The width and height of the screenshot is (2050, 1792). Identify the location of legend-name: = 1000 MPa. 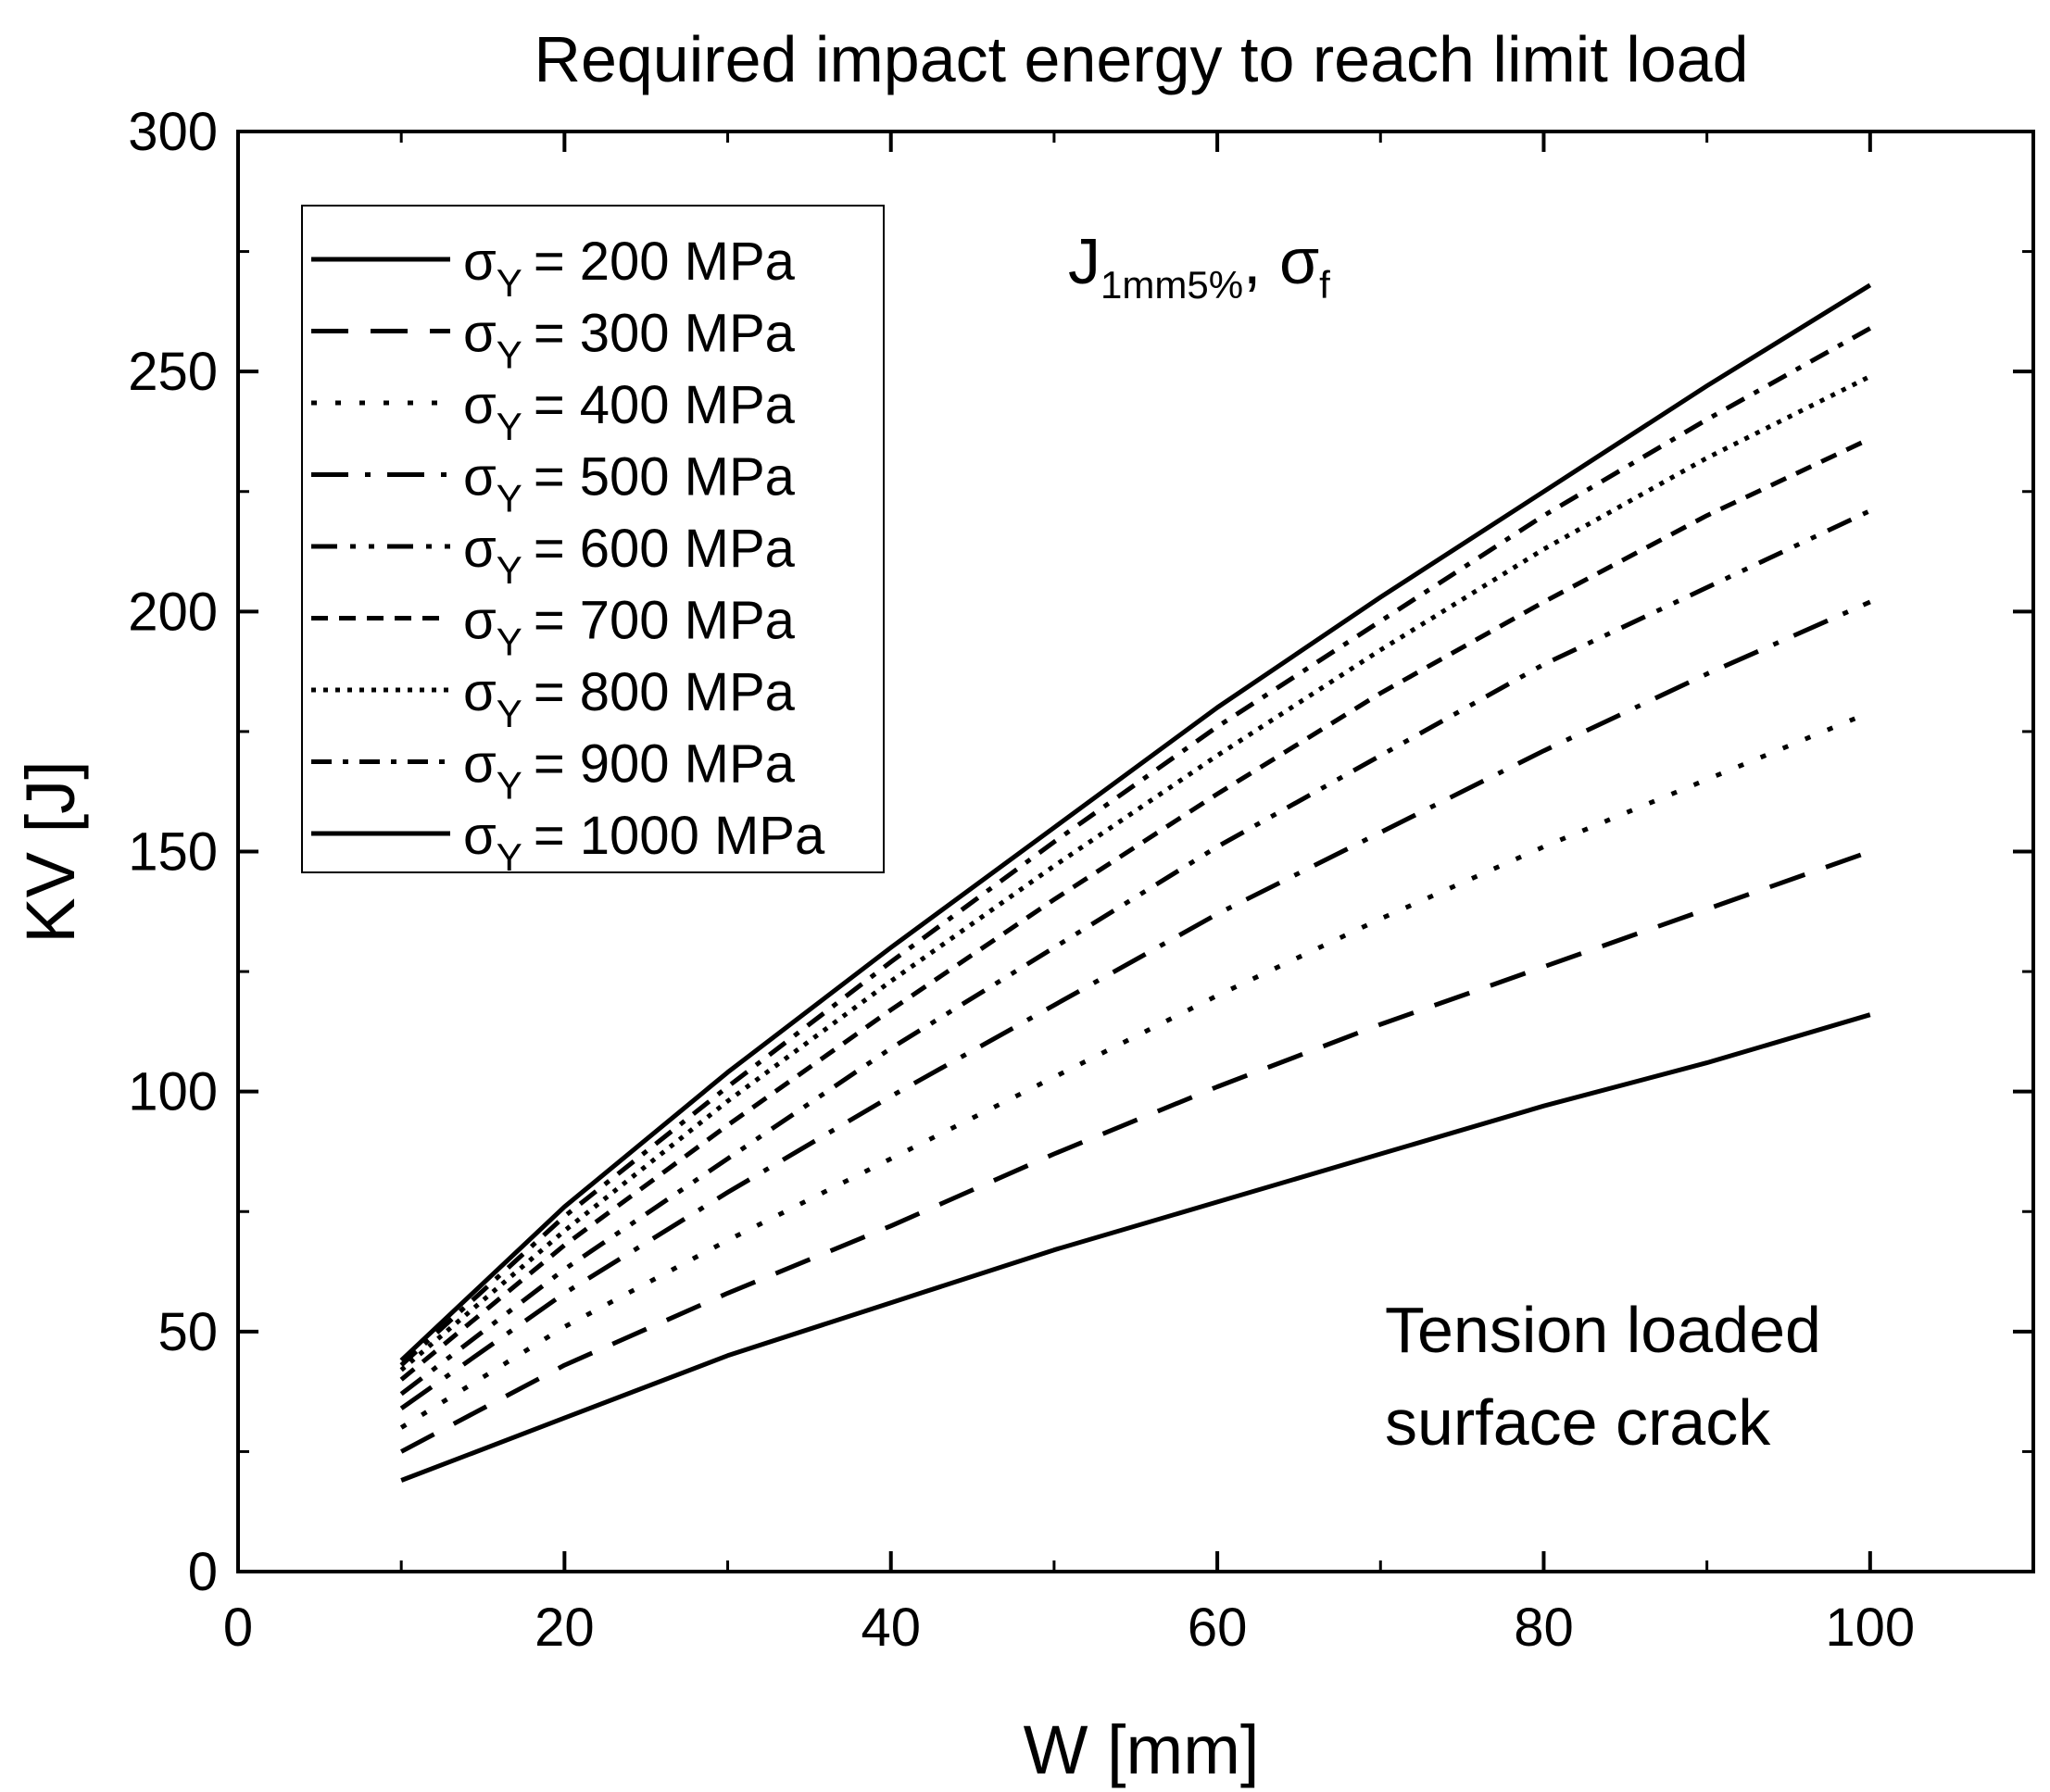
(680, 836).